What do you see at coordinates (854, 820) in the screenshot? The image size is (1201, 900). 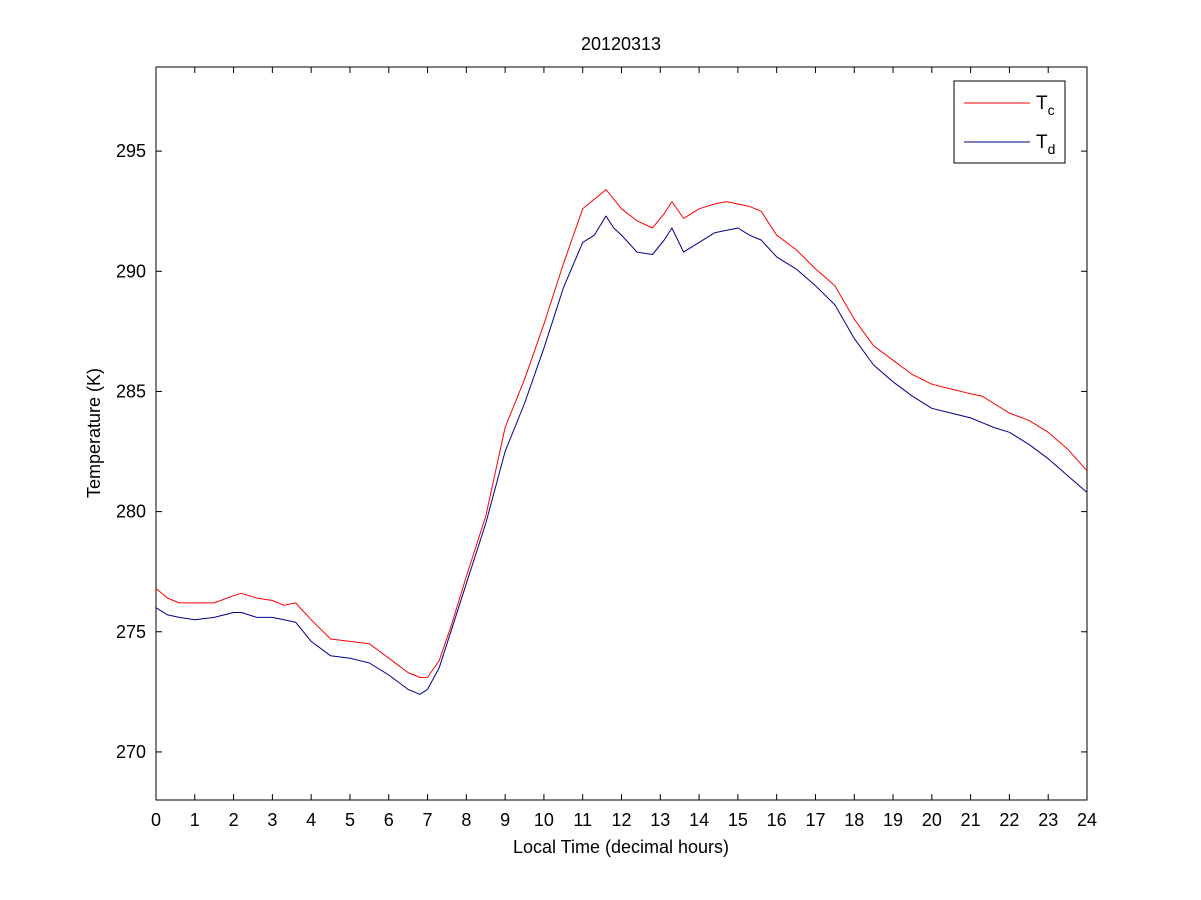 I see `x-tick-label: 18` at bounding box center [854, 820].